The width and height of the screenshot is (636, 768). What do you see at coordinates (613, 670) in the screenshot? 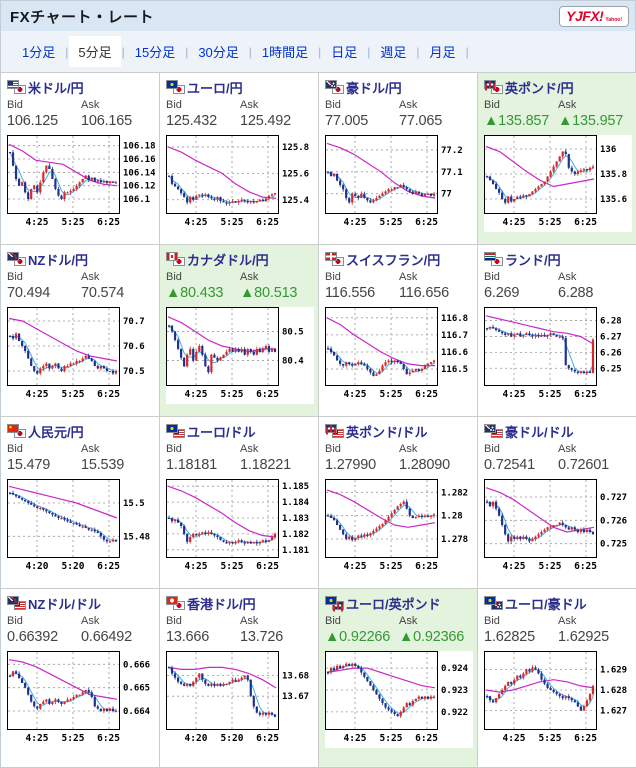
I see `svg-text: 1.629` at bounding box center [613, 670].